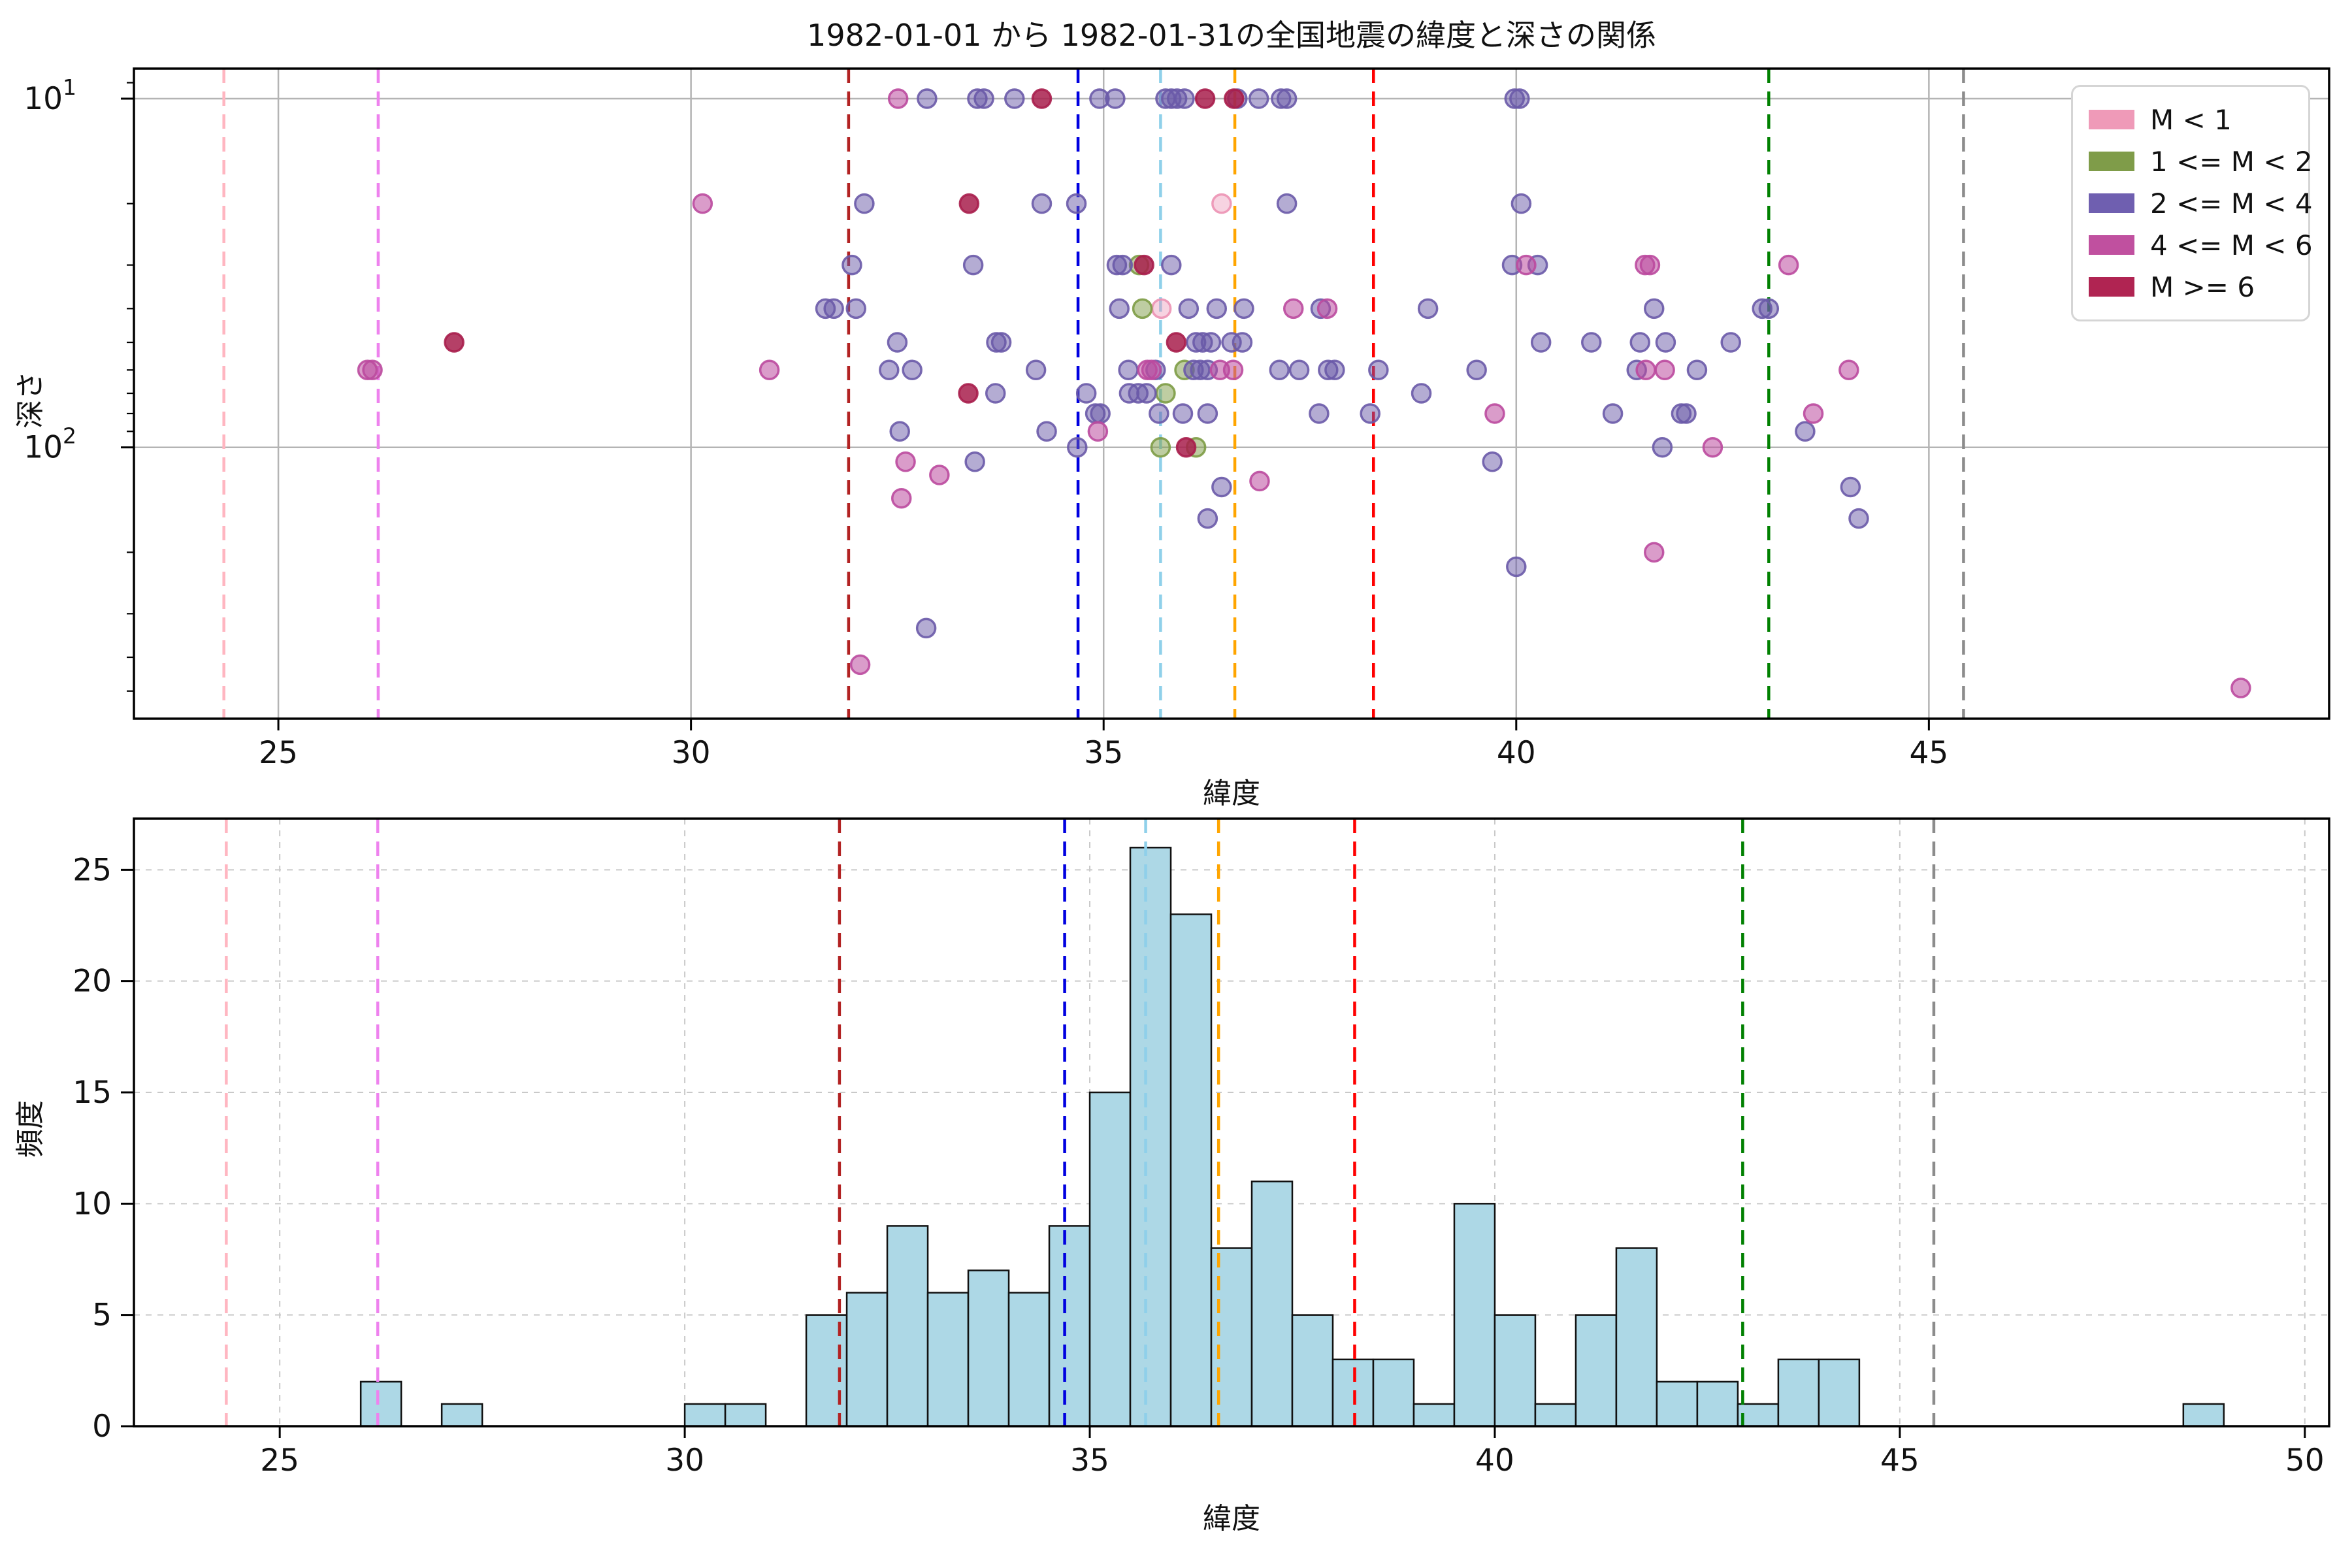  I want to click on legend-item-label: M >= 6, so click(2202, 286).